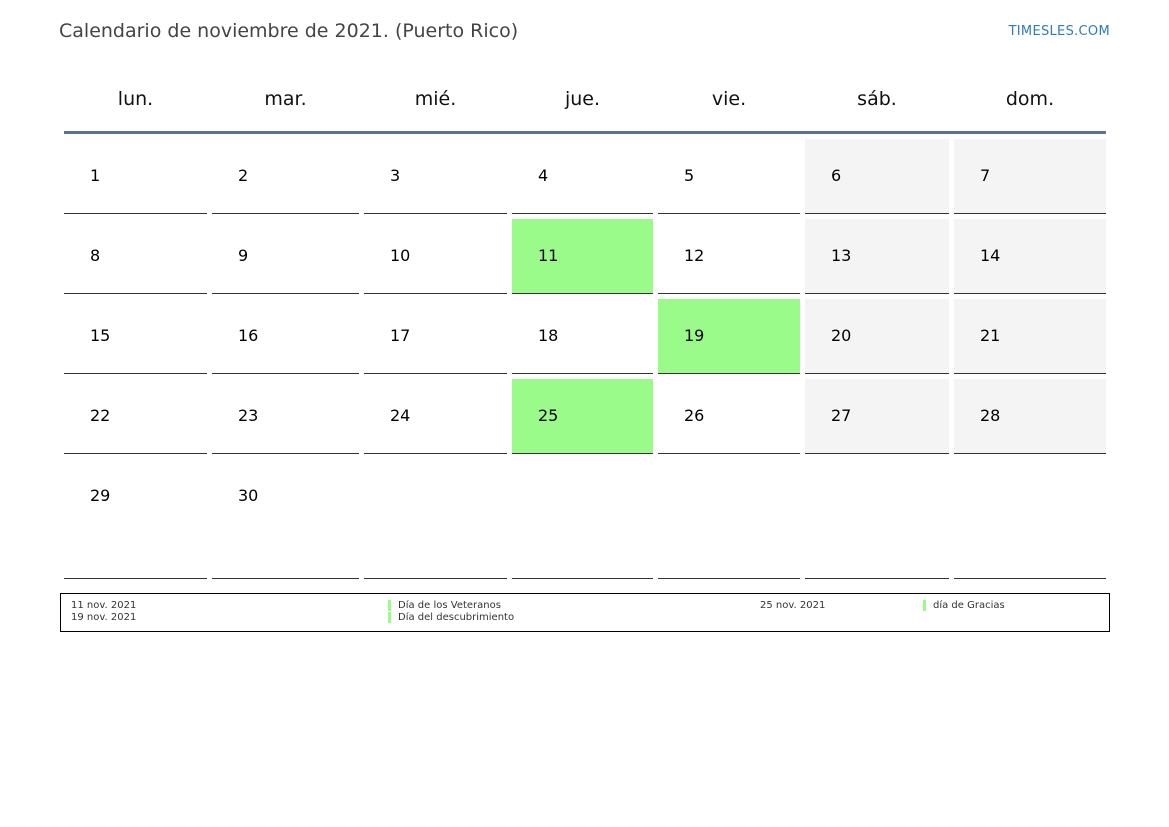  Describe the element at coordinates (548, 335) in the screenshot. I see `day-number: 18` at that location.